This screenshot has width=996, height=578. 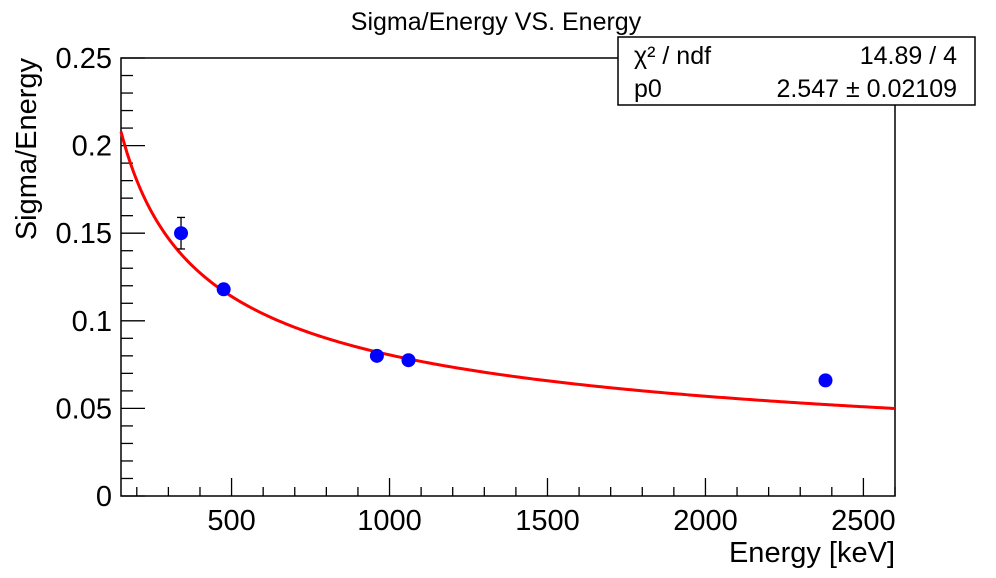 I want to click on y-axis-label: Sigma/Energy, so click(x=27, y=149).